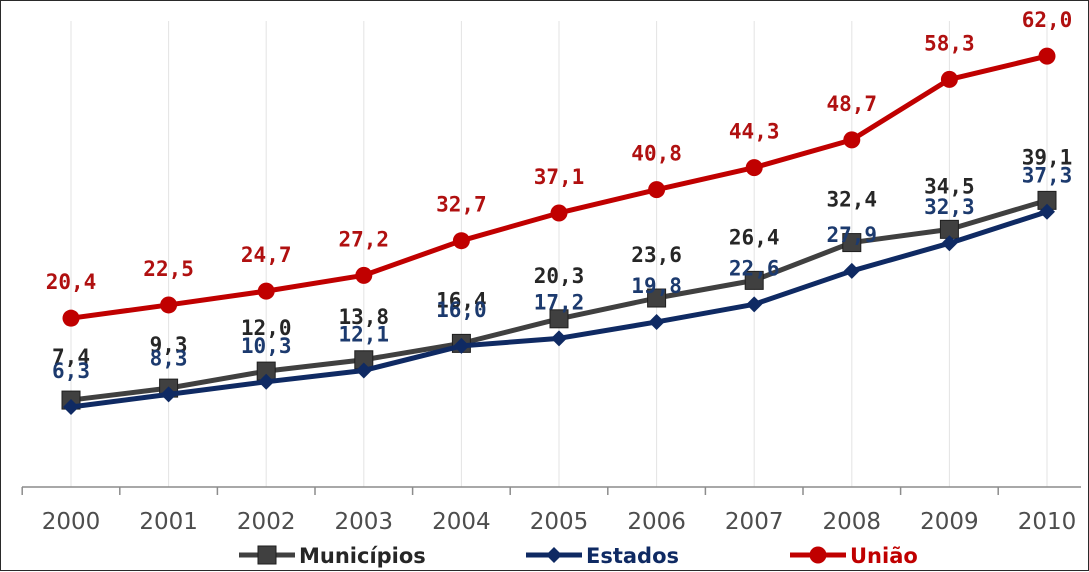 The width and height of the screenshot is (1089, 572). Describe the element at coordinates (559, 177) in the screenshot. I see `data-label-uniao-2005: 37,1` at that location.